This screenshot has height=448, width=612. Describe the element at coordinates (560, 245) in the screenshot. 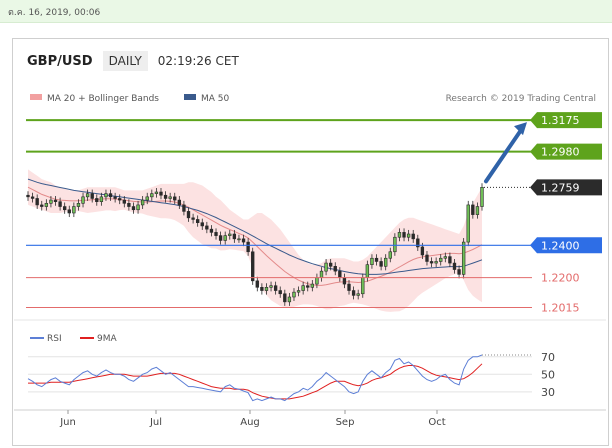

I see `price-level-label: 1.2400` at that location.